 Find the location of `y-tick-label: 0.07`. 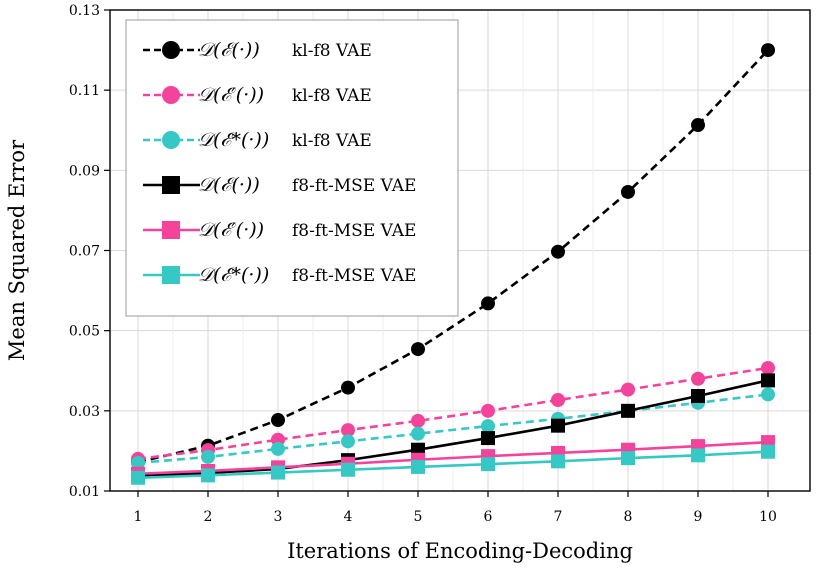

y-tick-label: 0.07 is located at coordinates (84, 252).